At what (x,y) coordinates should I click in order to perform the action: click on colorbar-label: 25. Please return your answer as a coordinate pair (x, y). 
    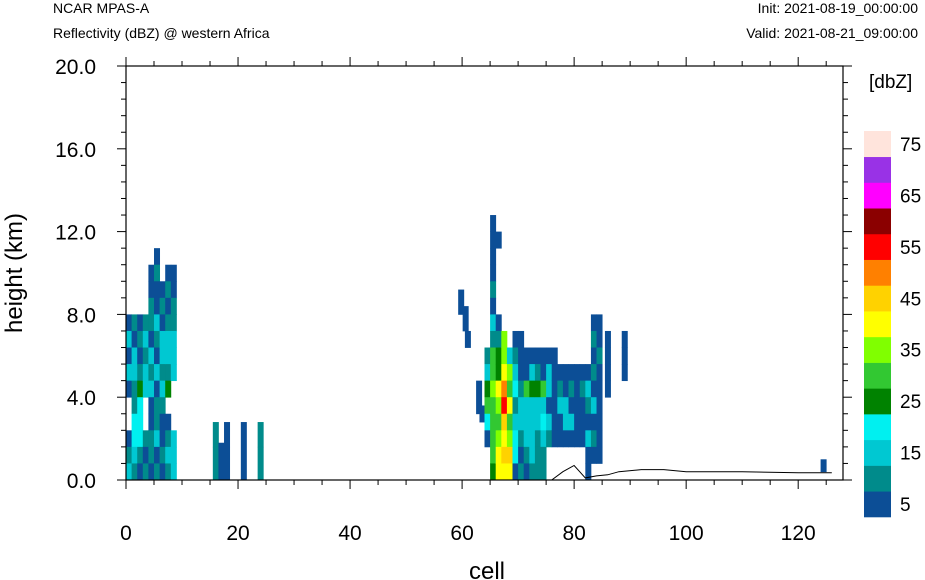
    Looking at the image, I should click on (910, 402).